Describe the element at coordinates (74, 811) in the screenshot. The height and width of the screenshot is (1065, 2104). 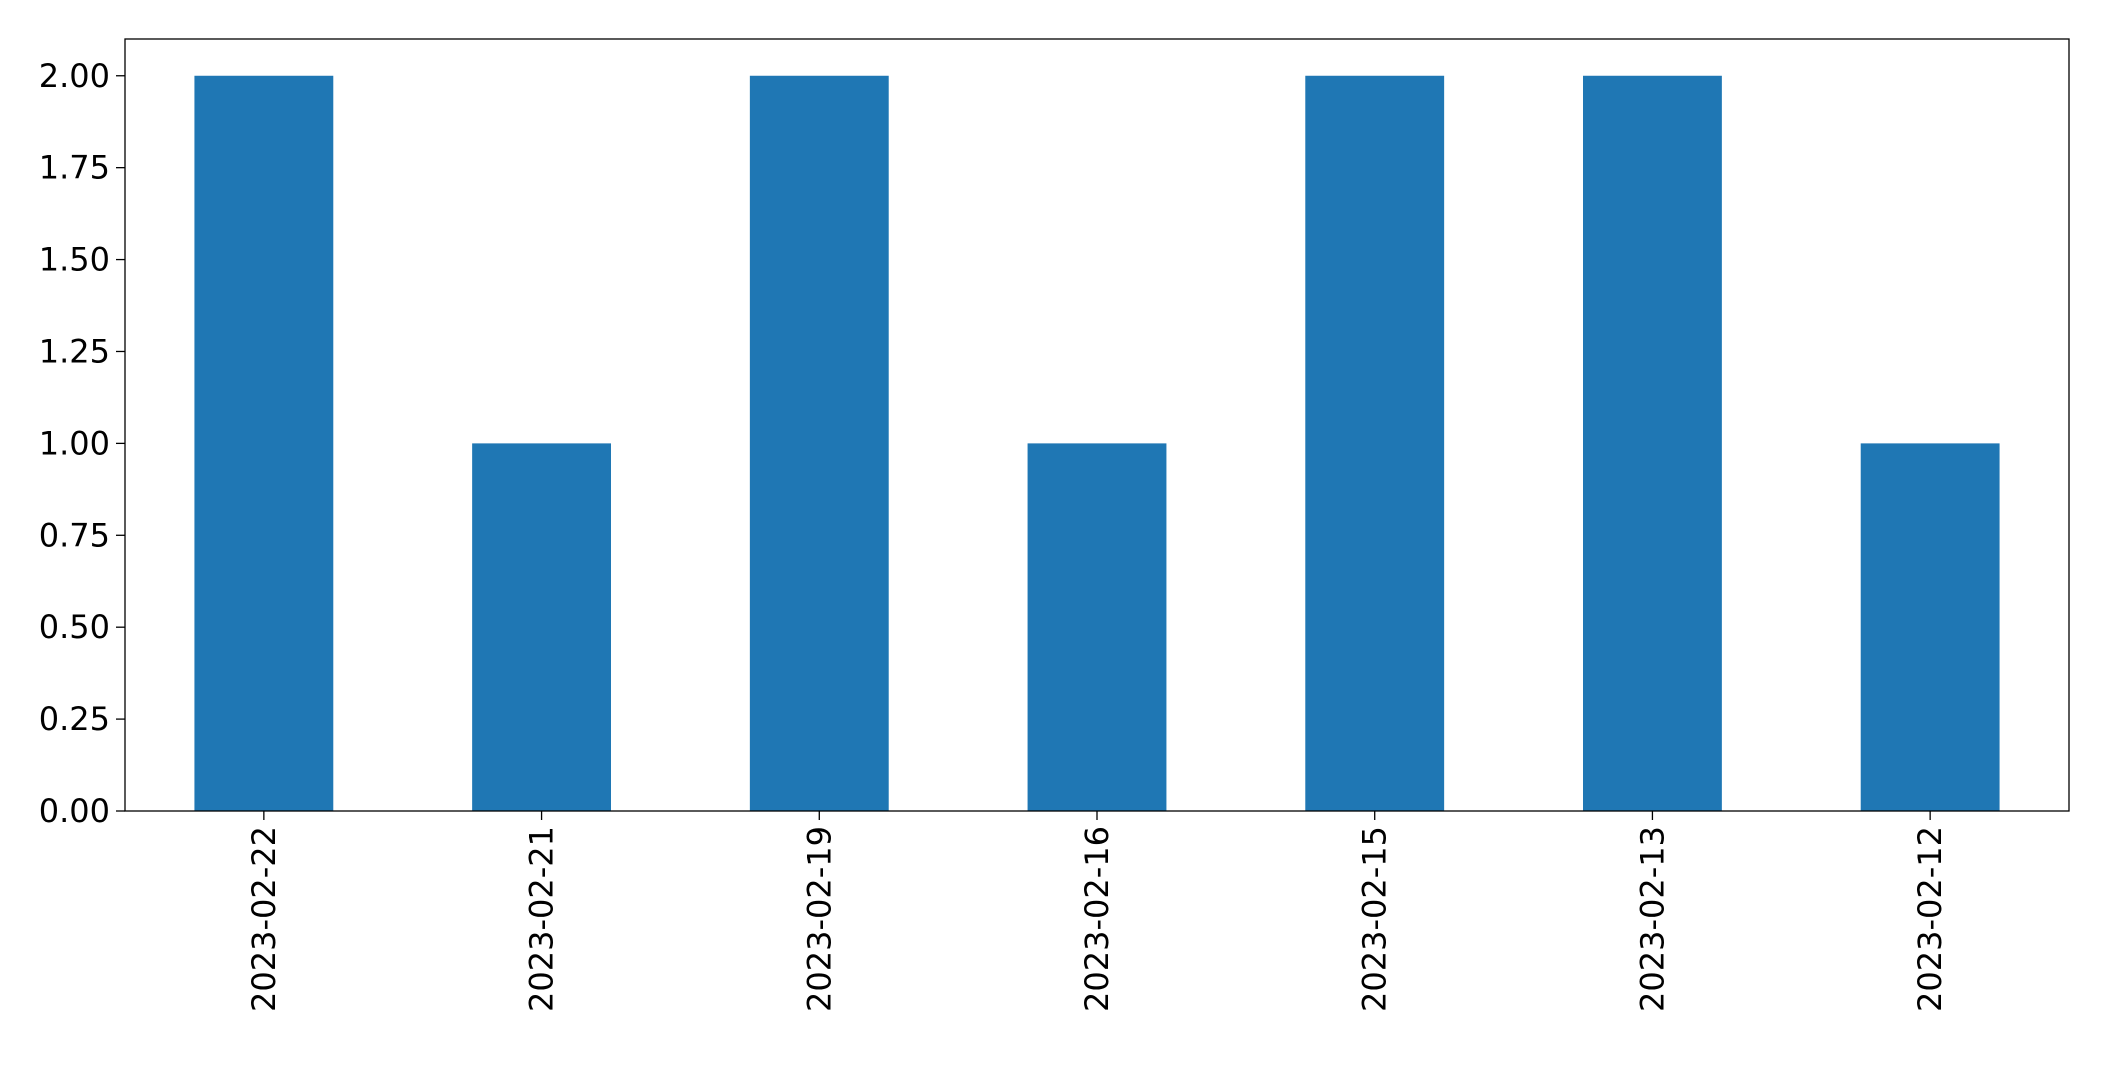
I see `y-tick-label: 0.00` at that location.